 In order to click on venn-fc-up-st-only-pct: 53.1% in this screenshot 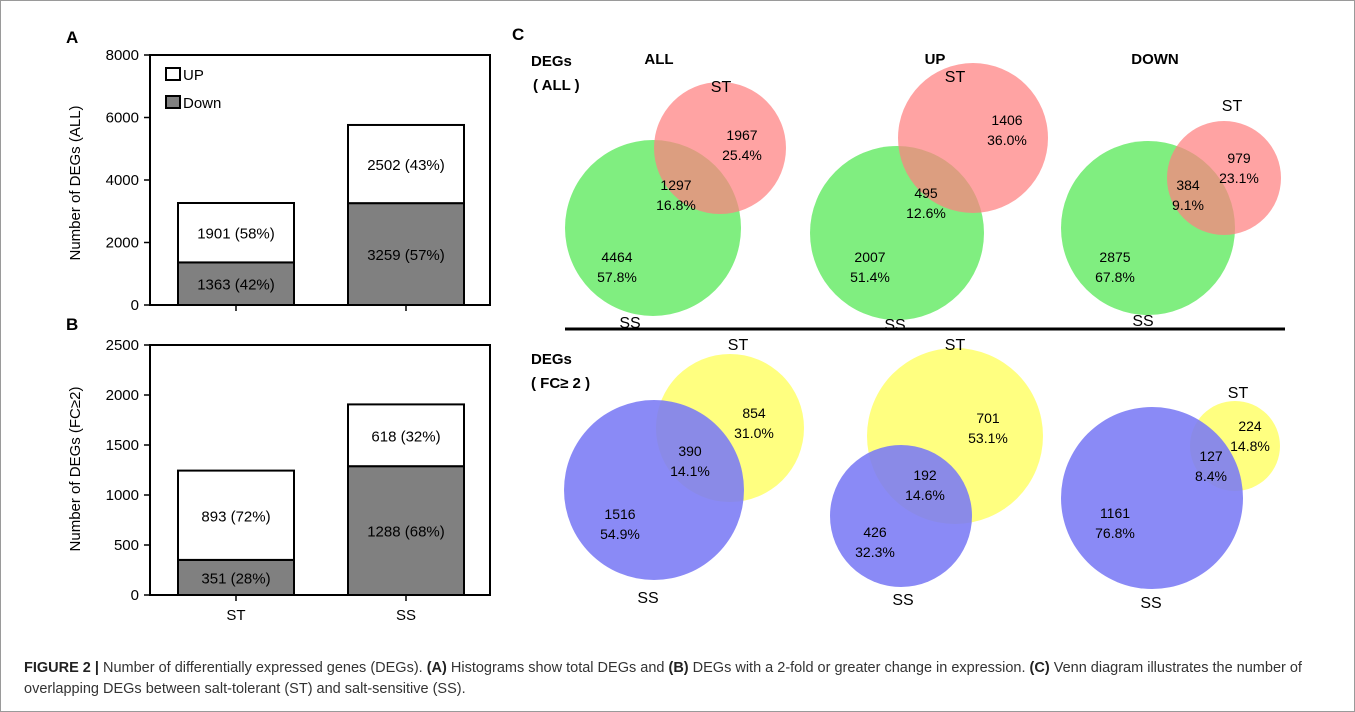, I will do `click(988, 438)`.